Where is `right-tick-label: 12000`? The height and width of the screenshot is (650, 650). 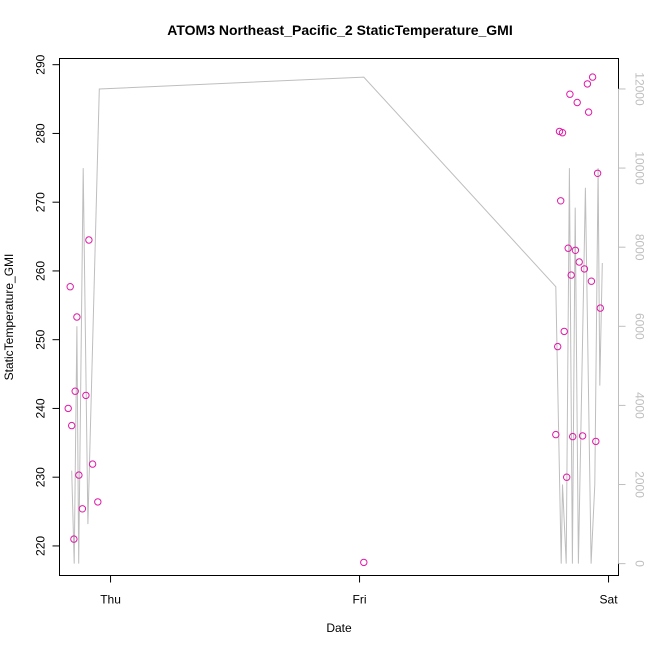 right-tick-label: 12000 is located at coordinates (640, 89).